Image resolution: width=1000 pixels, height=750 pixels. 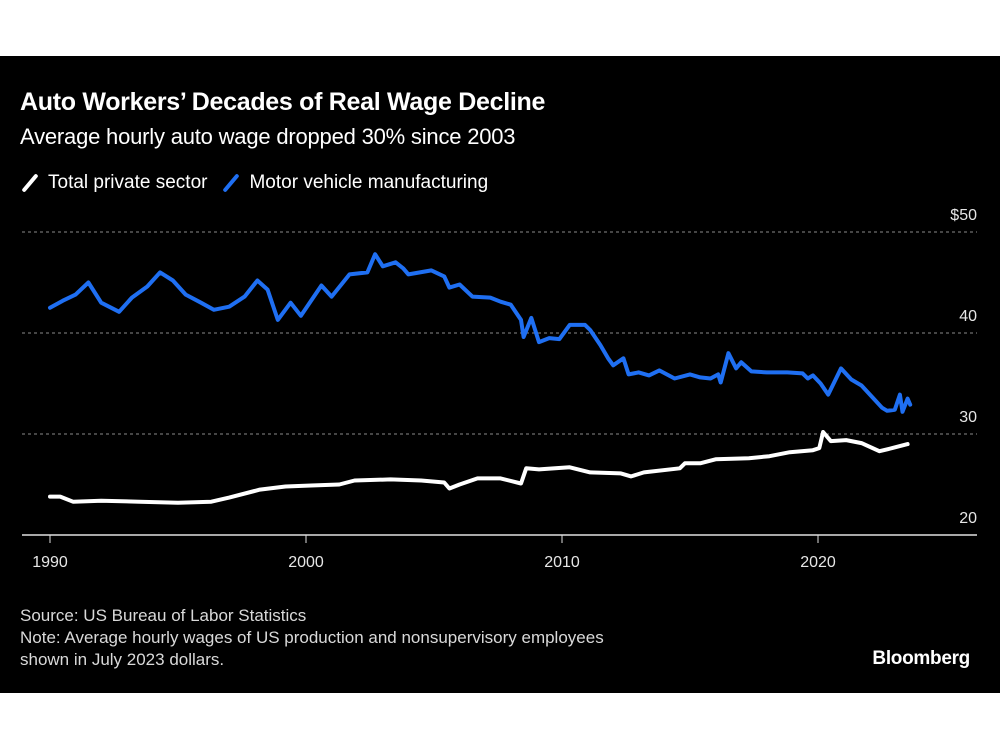 I want to click on y-tick-label: 20, so click(x=968, y=518).